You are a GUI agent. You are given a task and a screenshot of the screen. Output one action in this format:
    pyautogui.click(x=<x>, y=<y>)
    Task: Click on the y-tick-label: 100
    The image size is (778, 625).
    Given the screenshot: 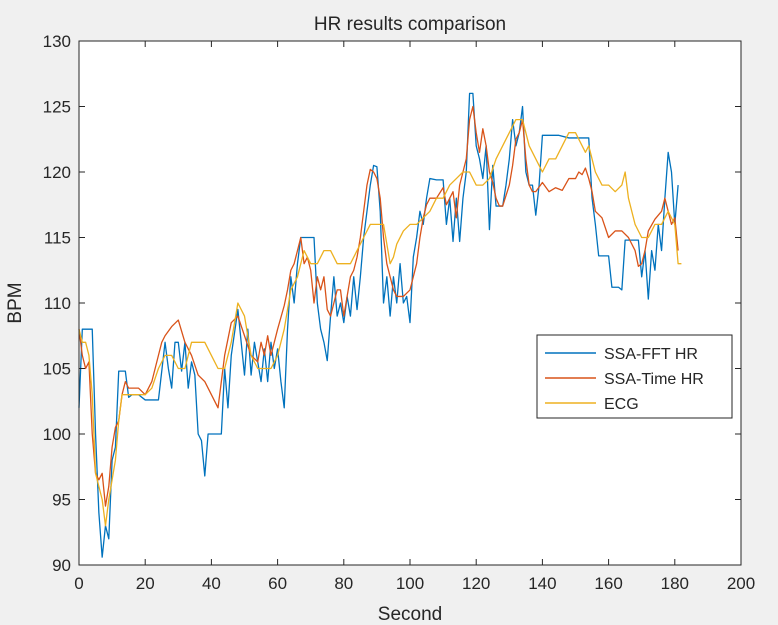 What is the action you would take?
    pyautogui.click(x=57, y=434)
    